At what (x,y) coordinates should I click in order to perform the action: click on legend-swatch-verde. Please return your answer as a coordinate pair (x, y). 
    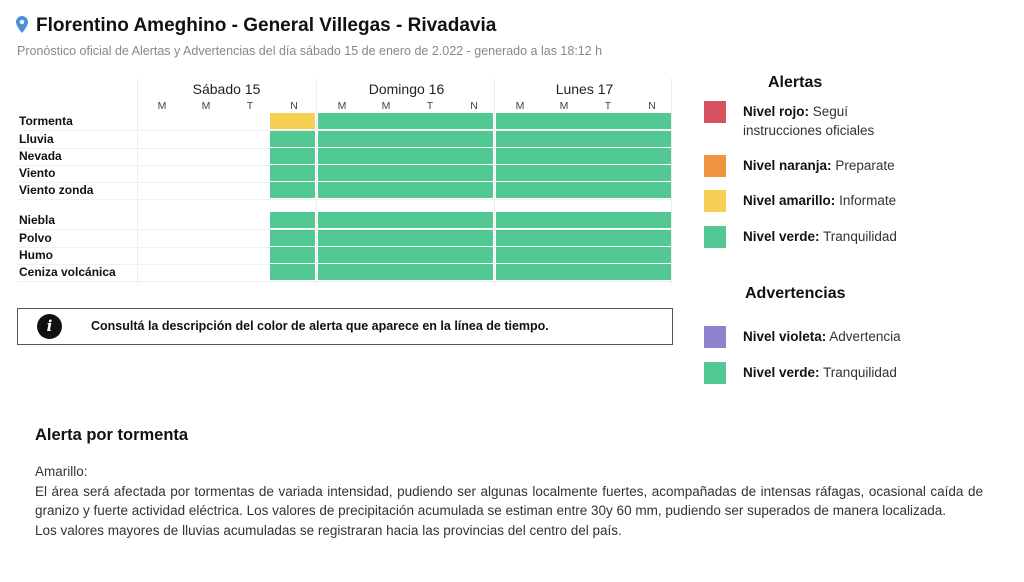
    Looking at the image, I should click on (715, 373).